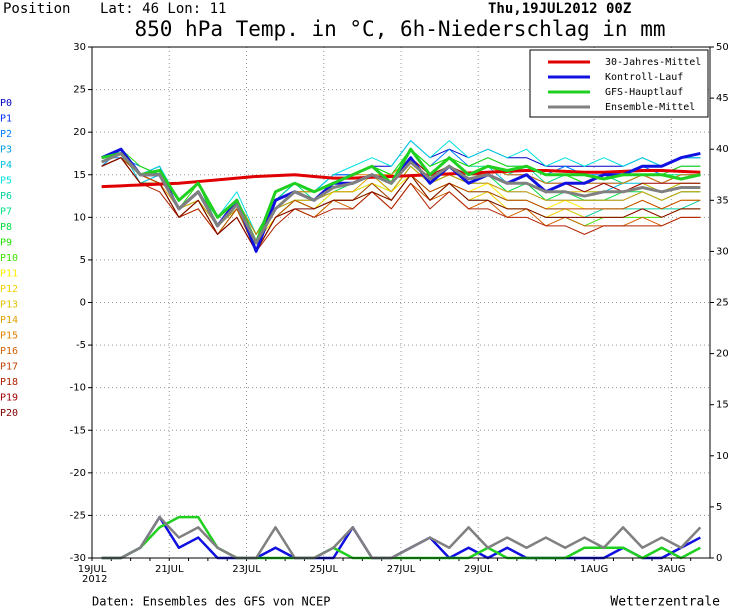 Image resolution: width=730 pixels, height=609 pixels. Describe the element at coordinates (9, 274) in the screenshot. I see `member-label: P11` at that location.